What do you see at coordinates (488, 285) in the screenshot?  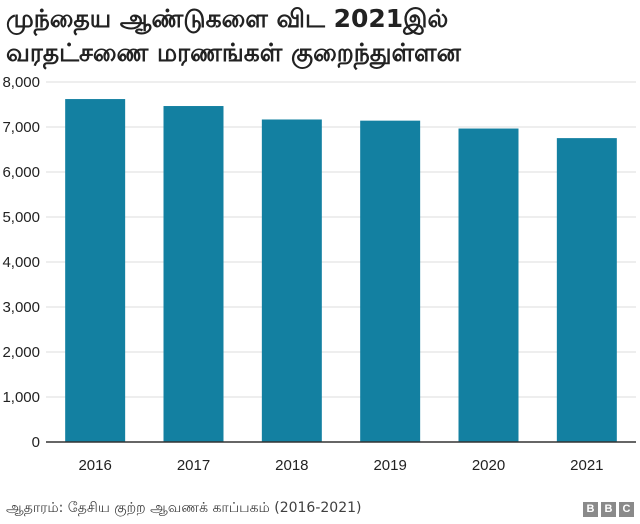 I see `bar-2020` at bounding box center [488, 285].